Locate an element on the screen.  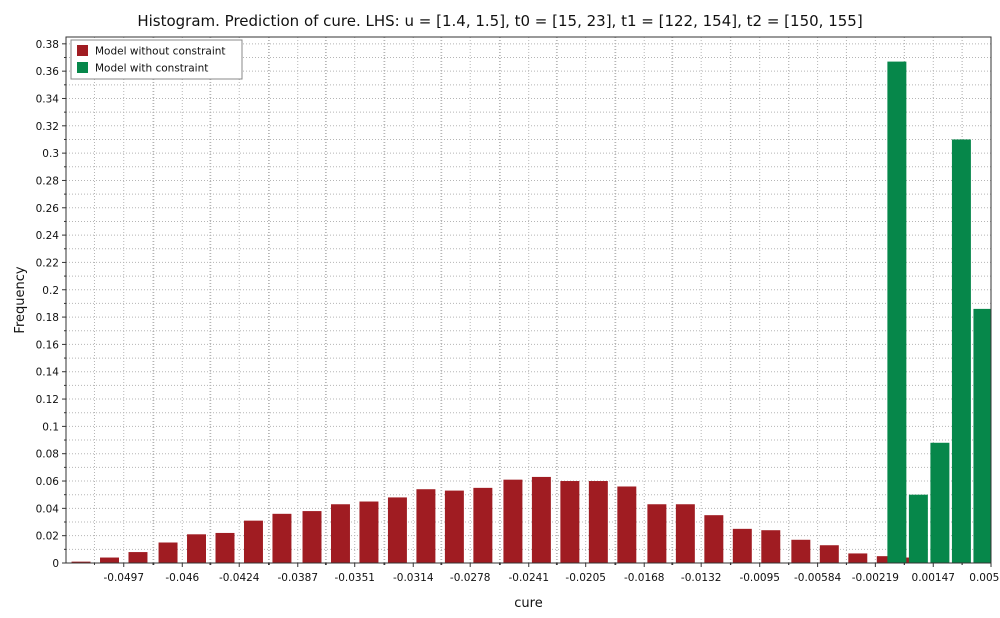
y-tick-label: 0.28 is located at coordinates (47, 181).